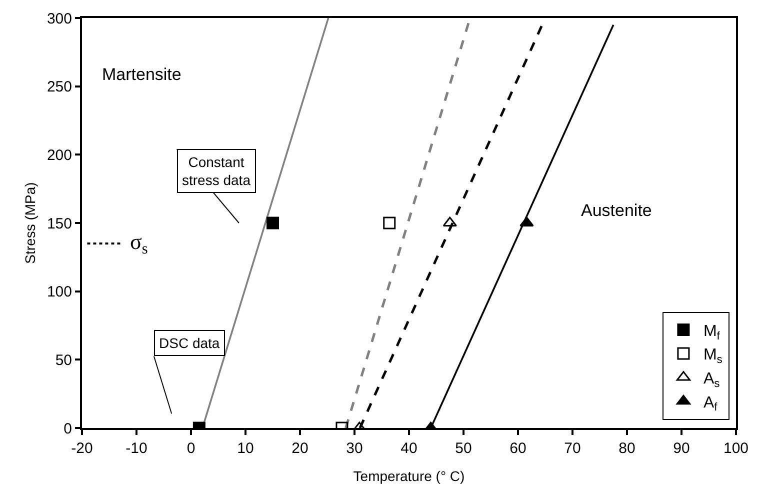 Image resolution: width=759 pixels, height=498 pixels. I want to click on x-tick-label: 70, so click(572, 448).